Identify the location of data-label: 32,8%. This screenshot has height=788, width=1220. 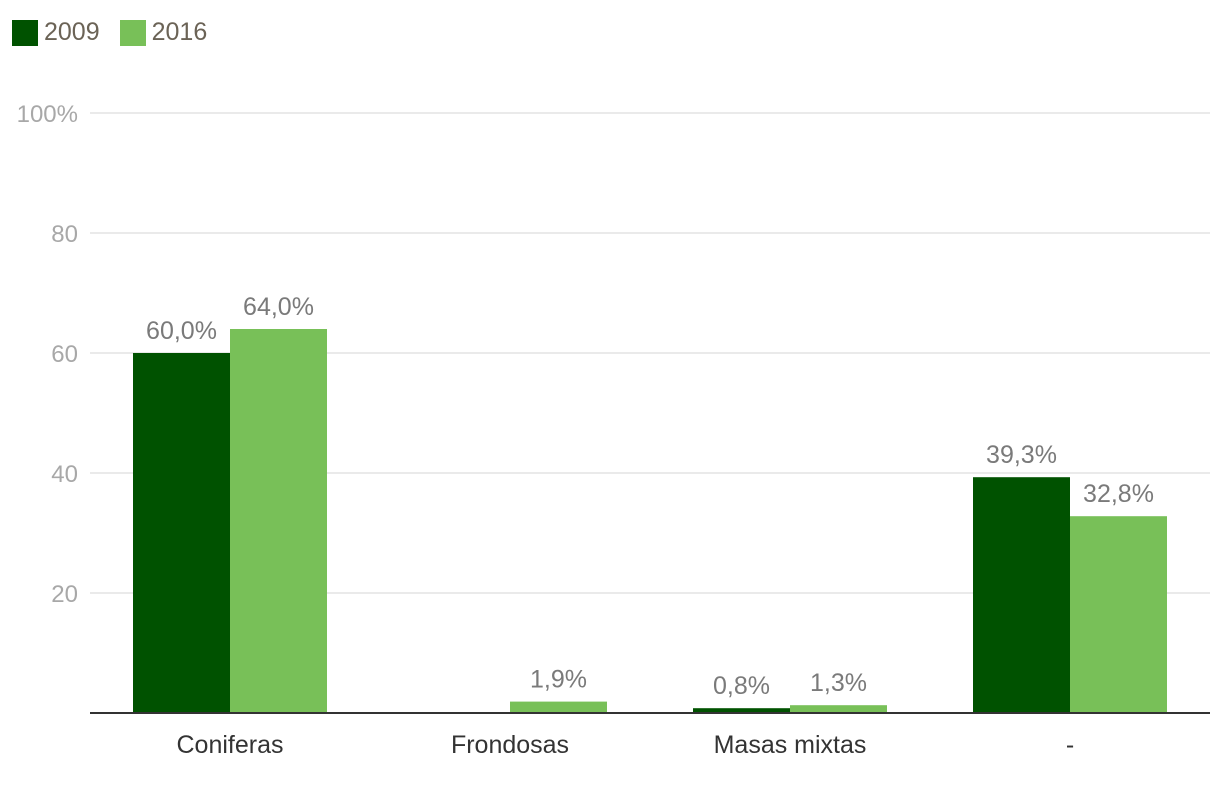
(1118, 494).